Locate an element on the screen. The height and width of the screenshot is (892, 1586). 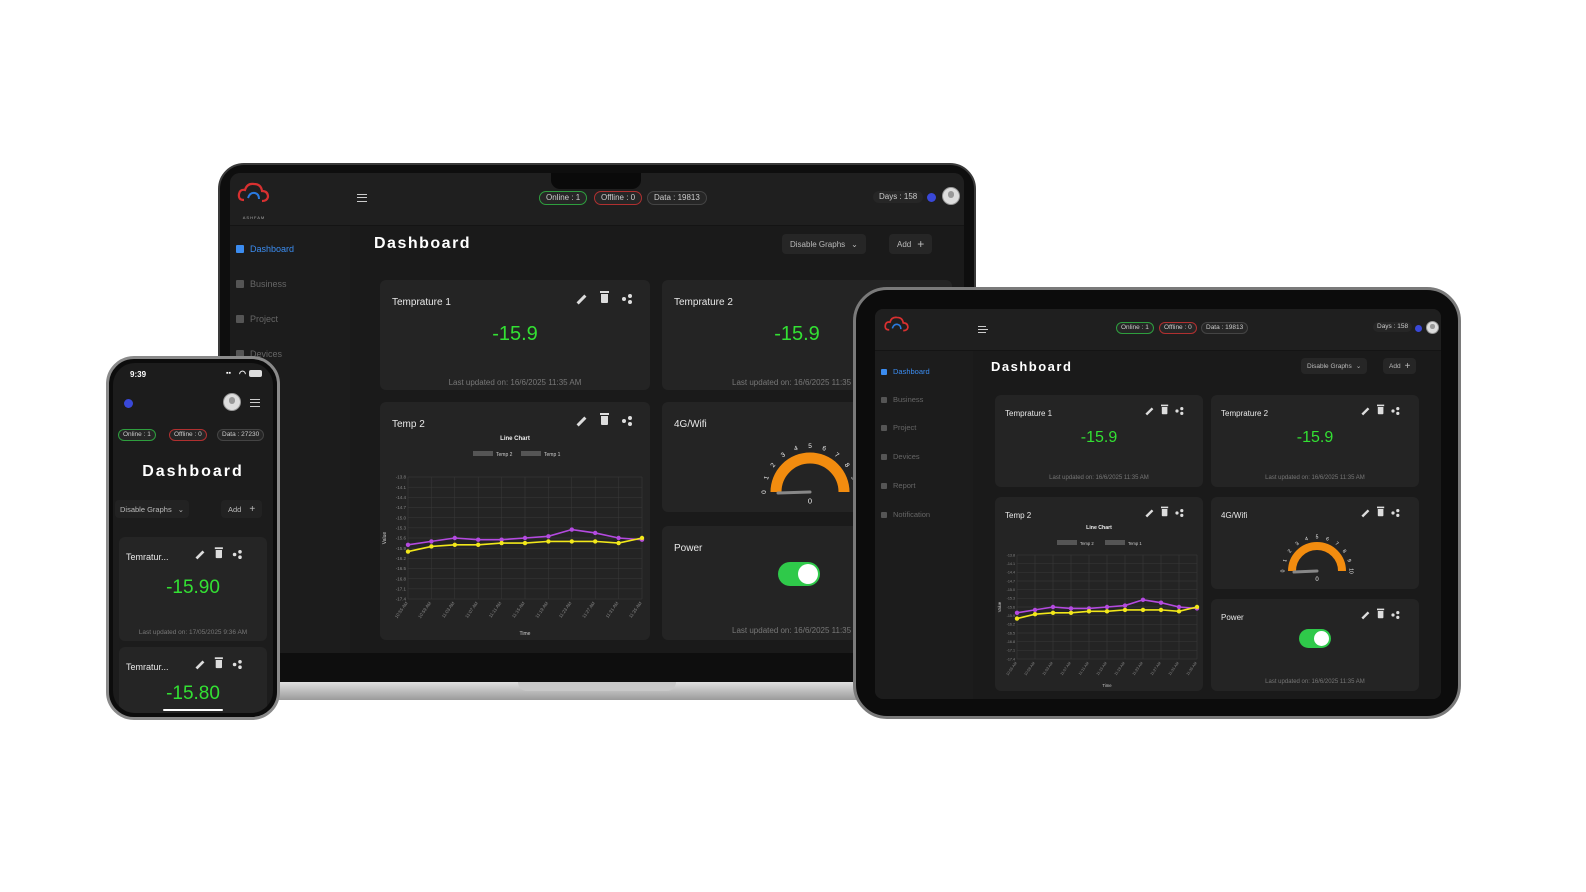
legend-label: Temp 2 is located at coordinates (1087, 543).